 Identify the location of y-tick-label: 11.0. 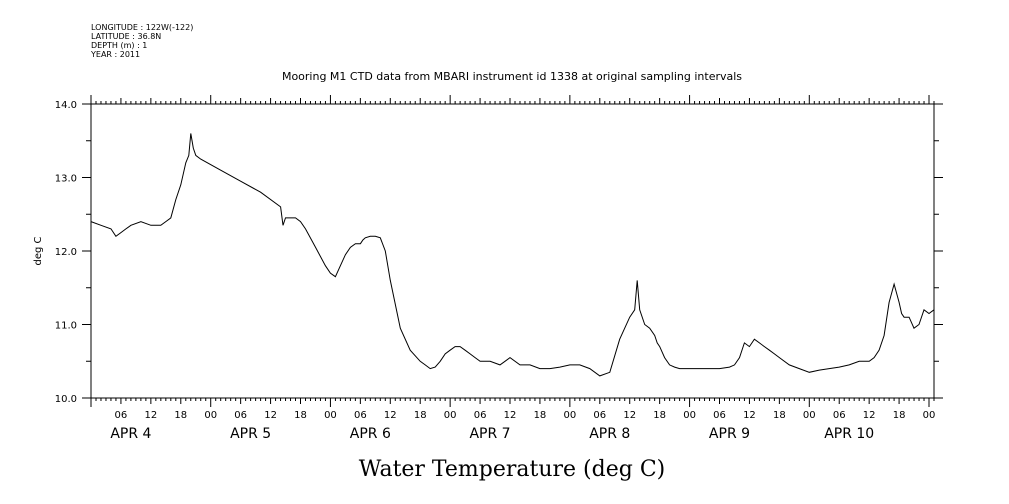
(66, 326).